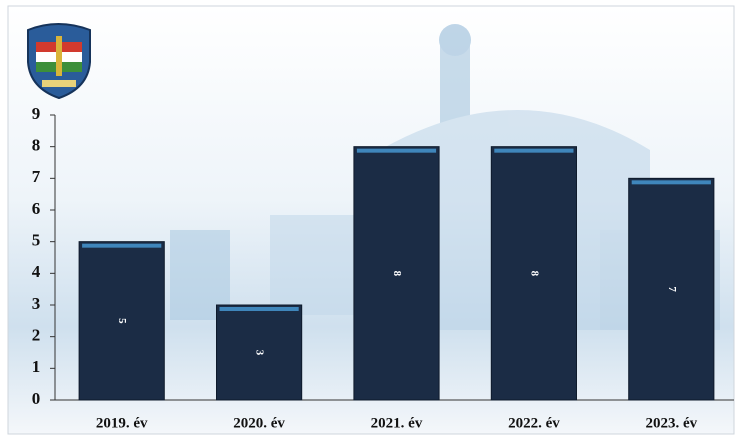 The height and width of the screenshot is (438, 740). What do you see at coordinates (534, 423) in the screenshot?
I see `x-tick-label: 2022. év` at bounding box center [534, 423].